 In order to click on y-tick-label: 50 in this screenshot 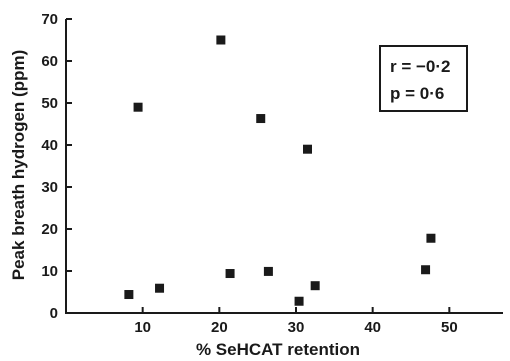, I will do `click(49, 103)`.